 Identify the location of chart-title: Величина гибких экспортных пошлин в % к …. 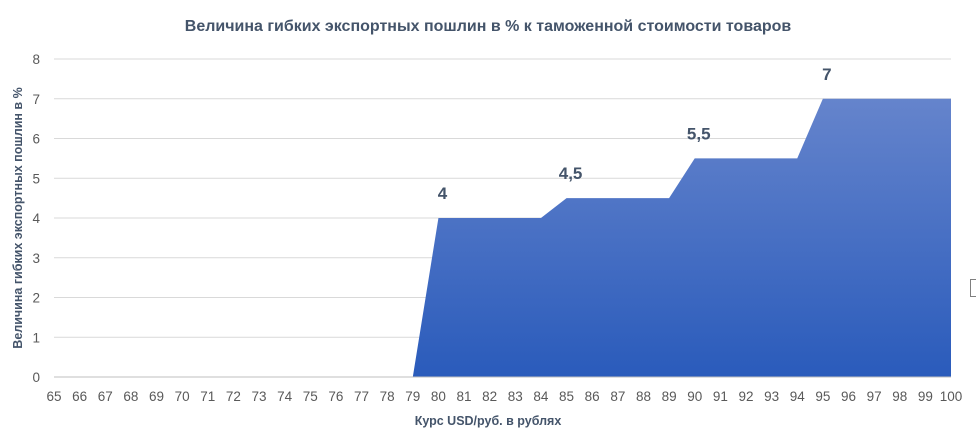
(488, 26).